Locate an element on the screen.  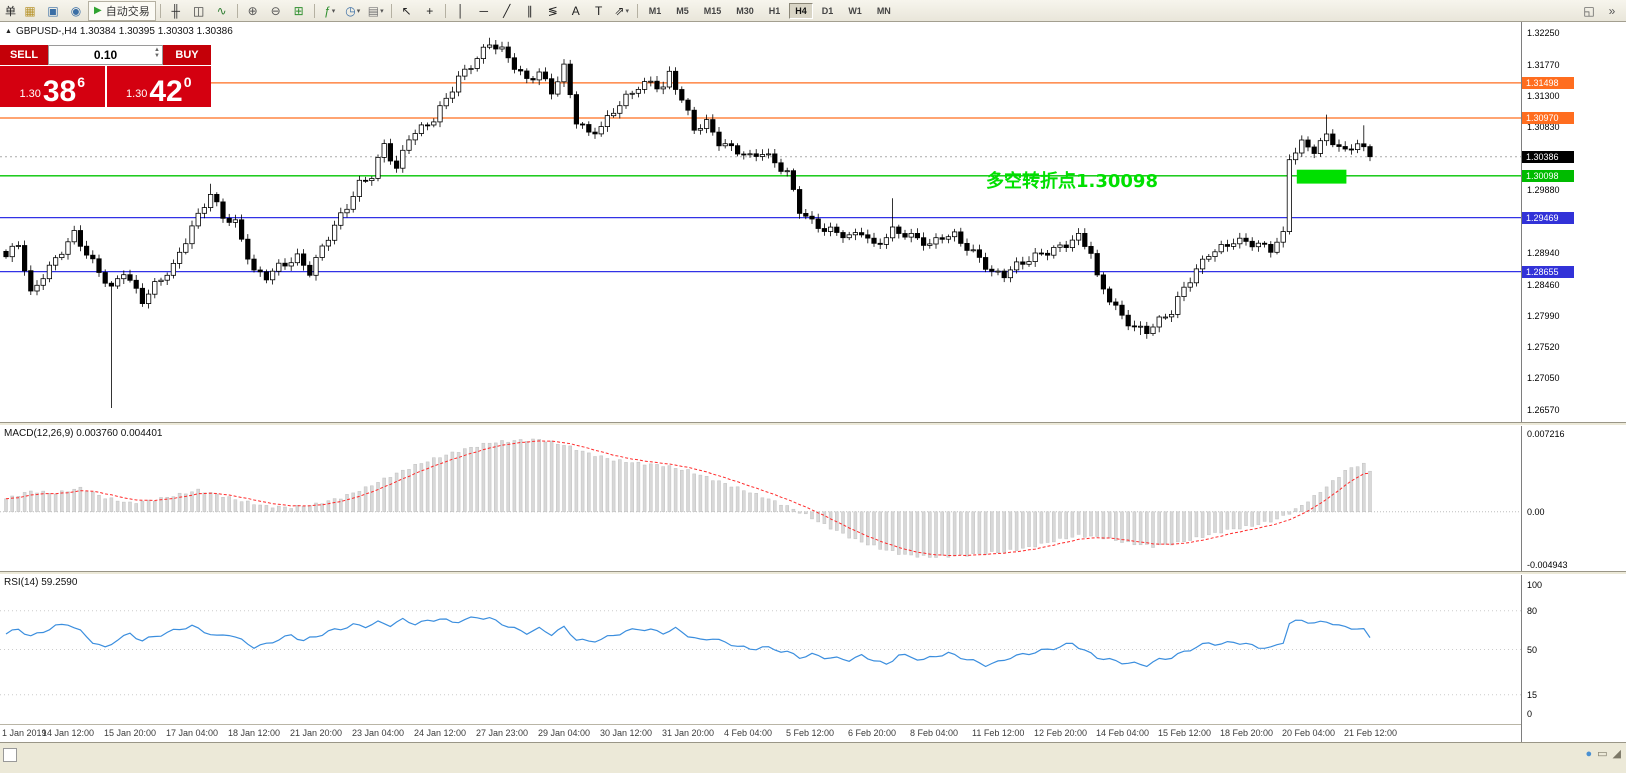
cursor-icon: ↖ is located at coordinates (407, 11).